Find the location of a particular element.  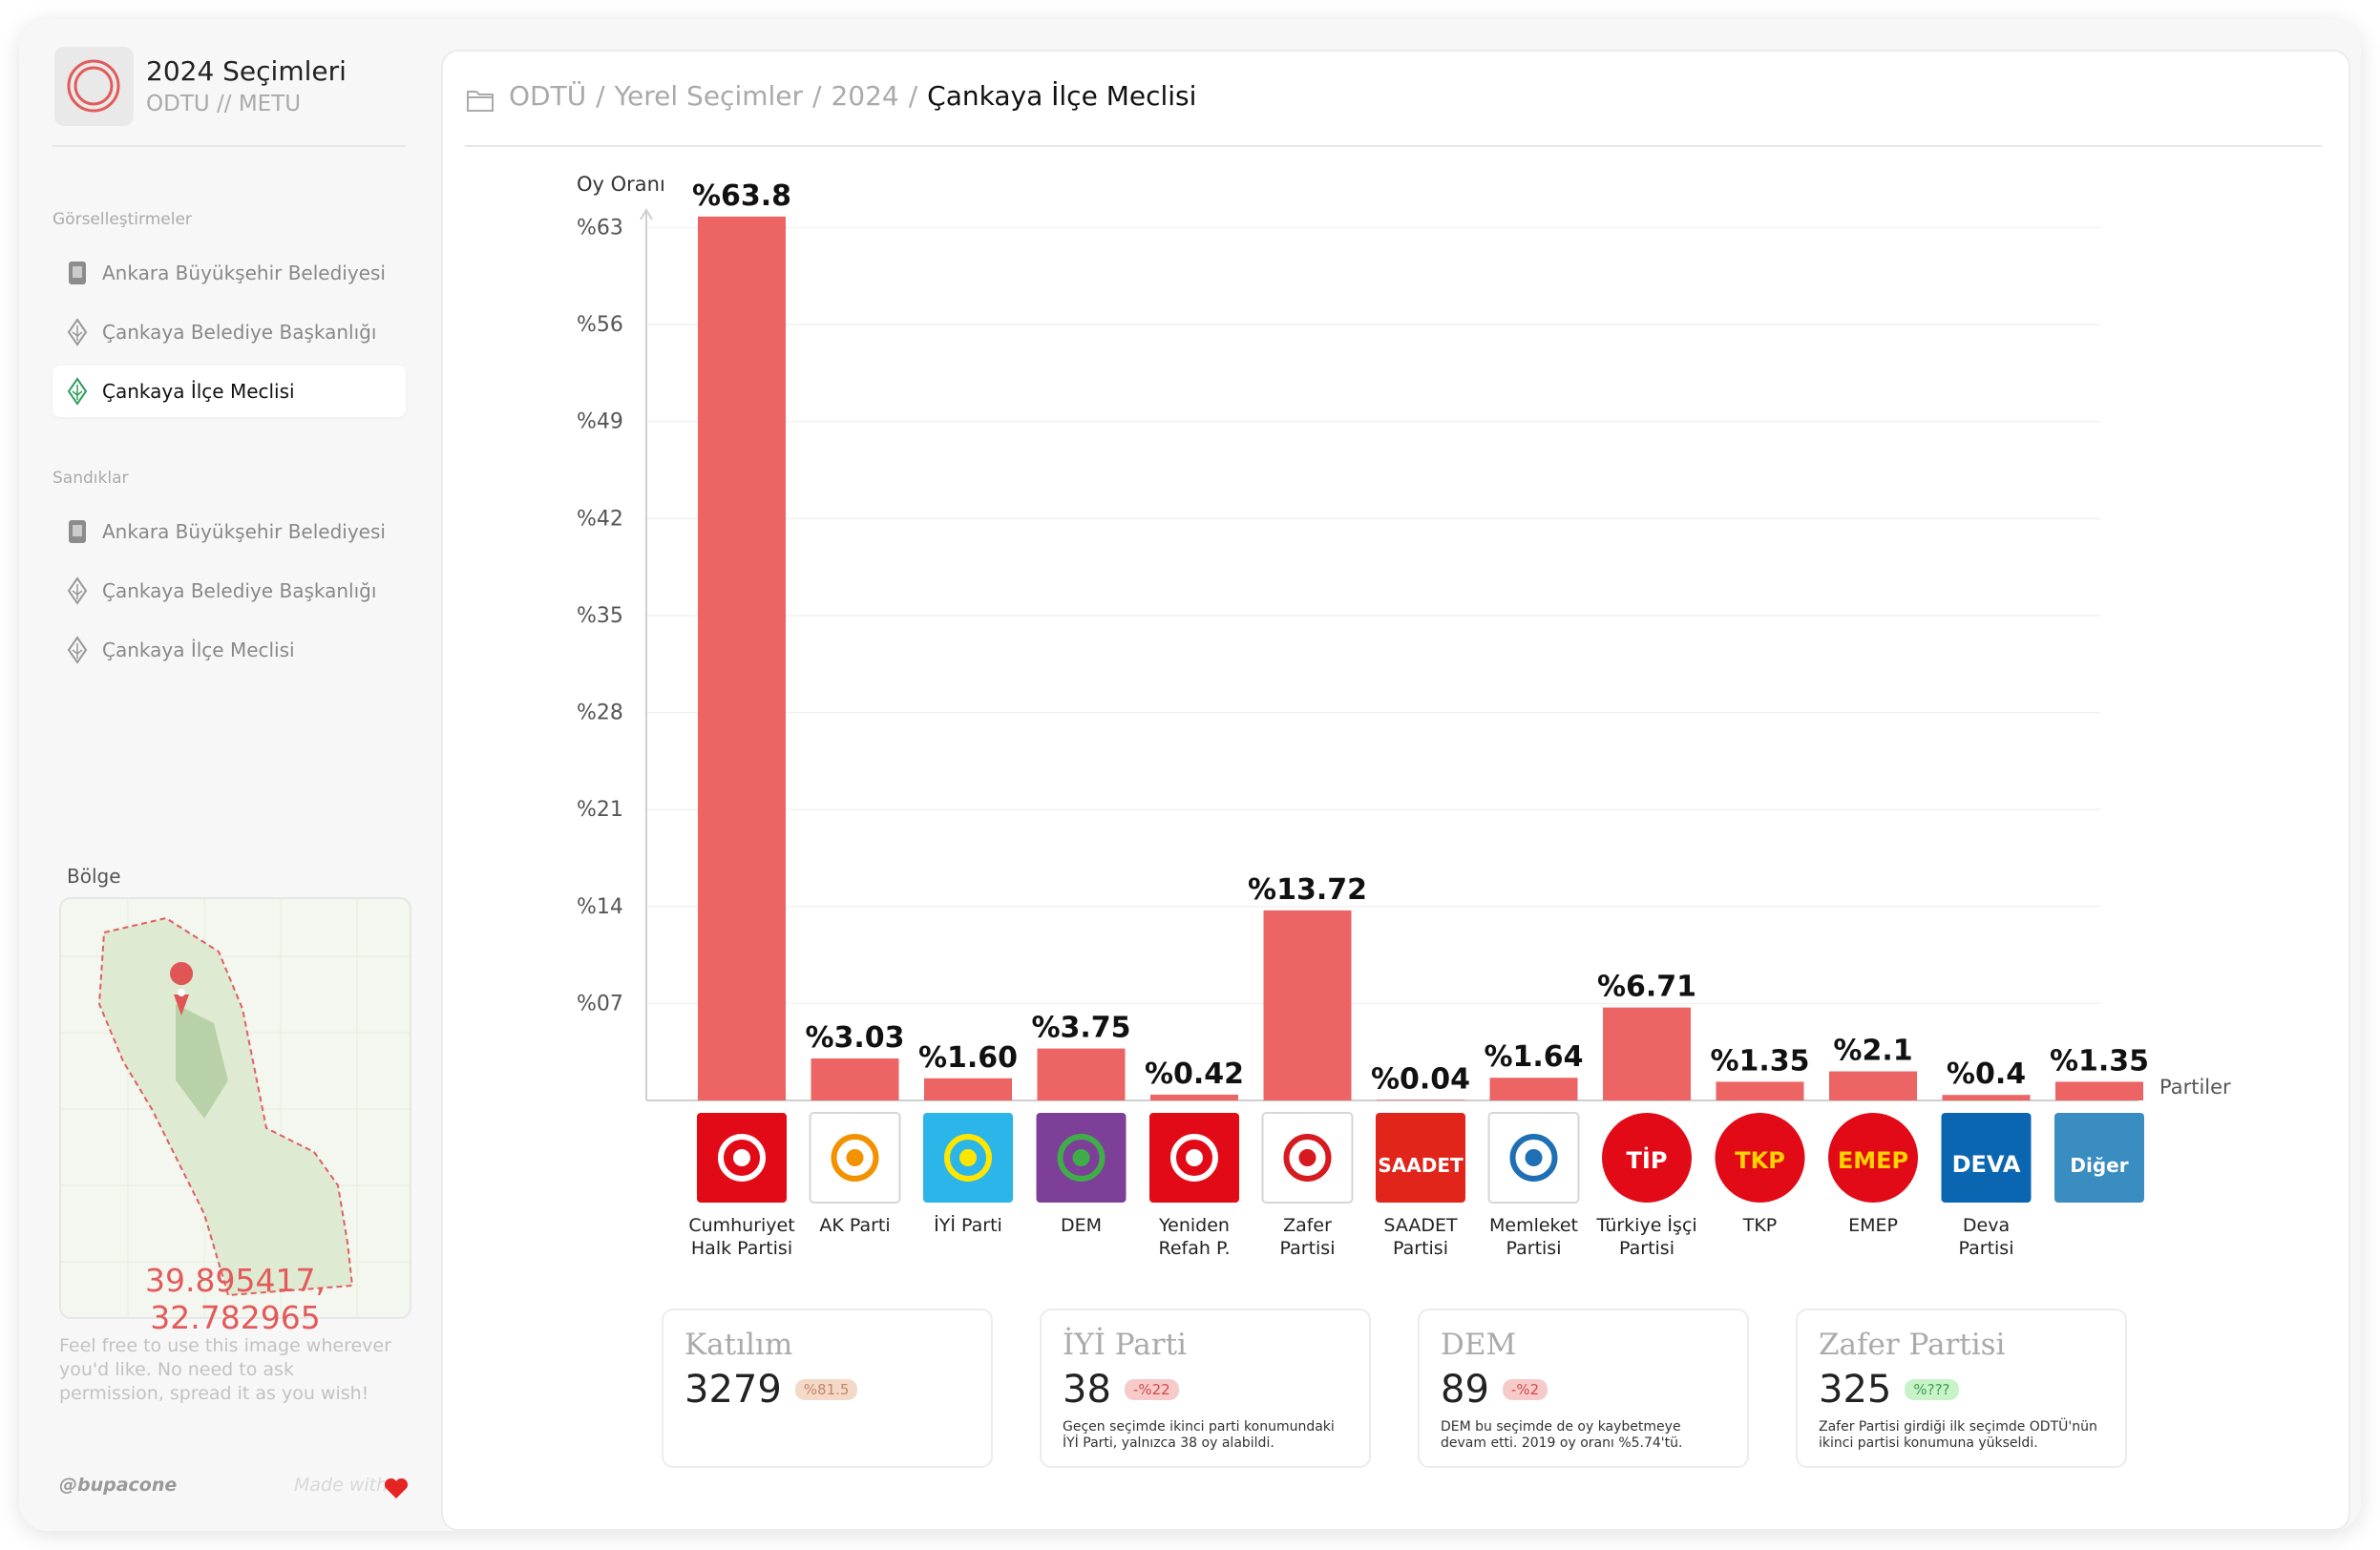

logo-text: TKP is located at coordinates (1760, 1161).